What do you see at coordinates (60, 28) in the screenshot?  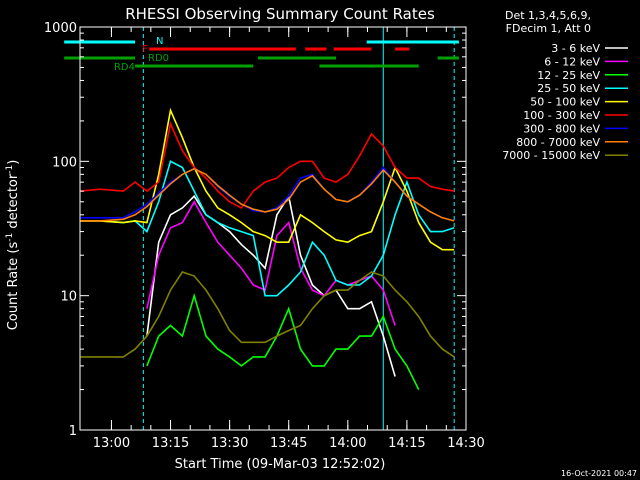 I see `y-tick-label: 1000` at bounding box center [60, 28].